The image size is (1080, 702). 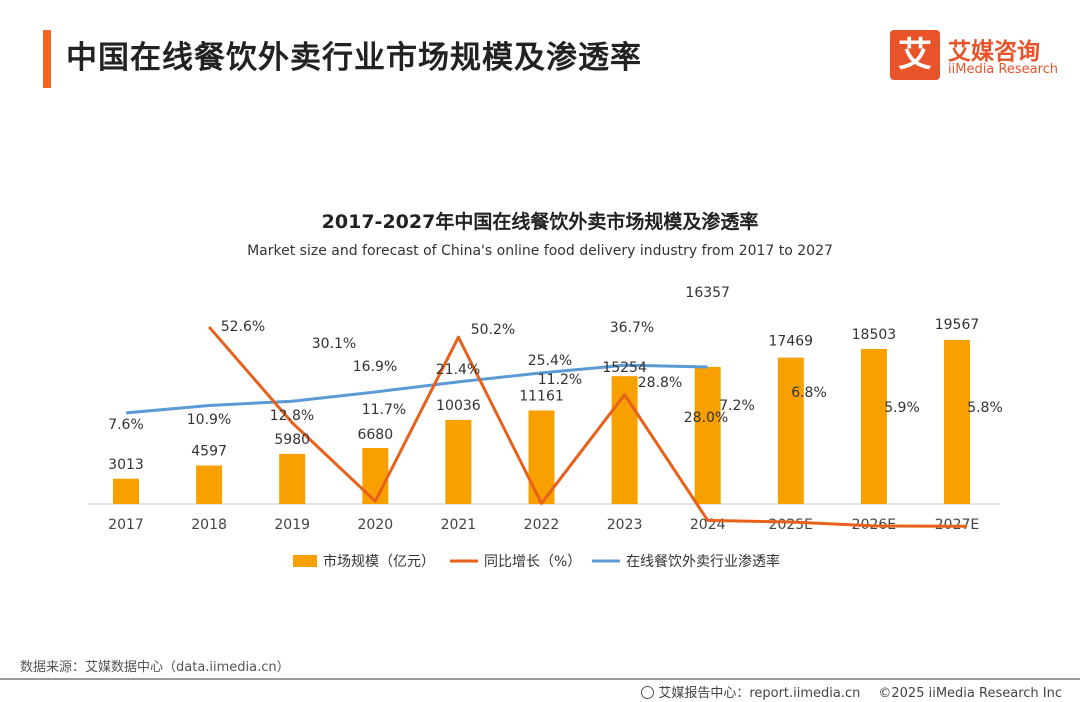 What do you see at coordinates (126, 491) in the screenshot?
I see `bar-2017` at bounding box center [126, 491].